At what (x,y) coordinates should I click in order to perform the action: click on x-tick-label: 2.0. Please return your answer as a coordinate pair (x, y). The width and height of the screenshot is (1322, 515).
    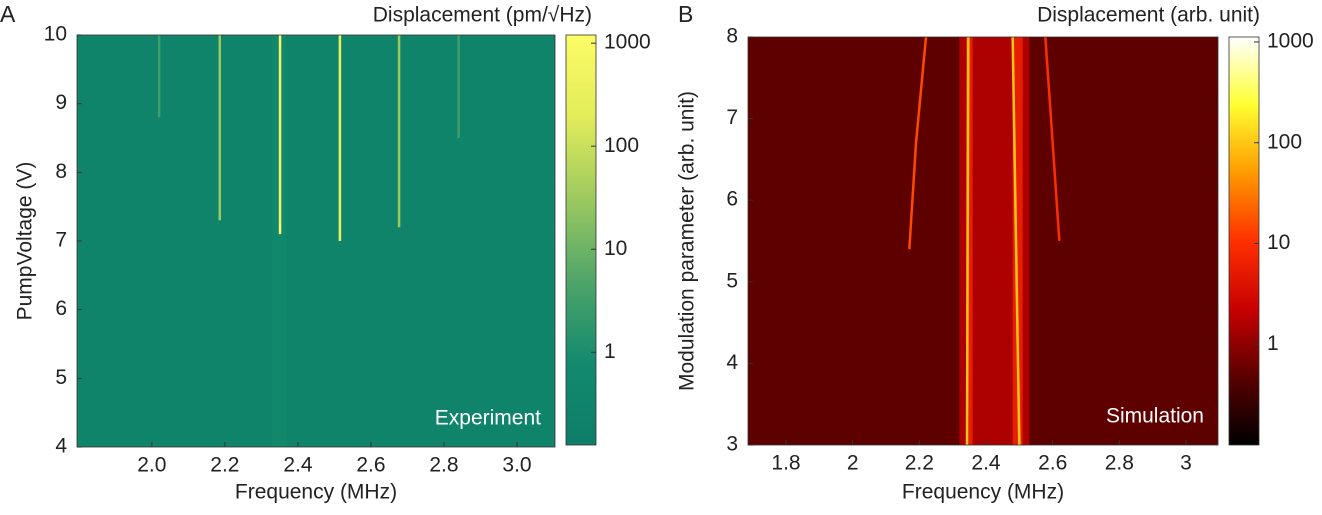
    Looking at the image, I should click on (151, 465).